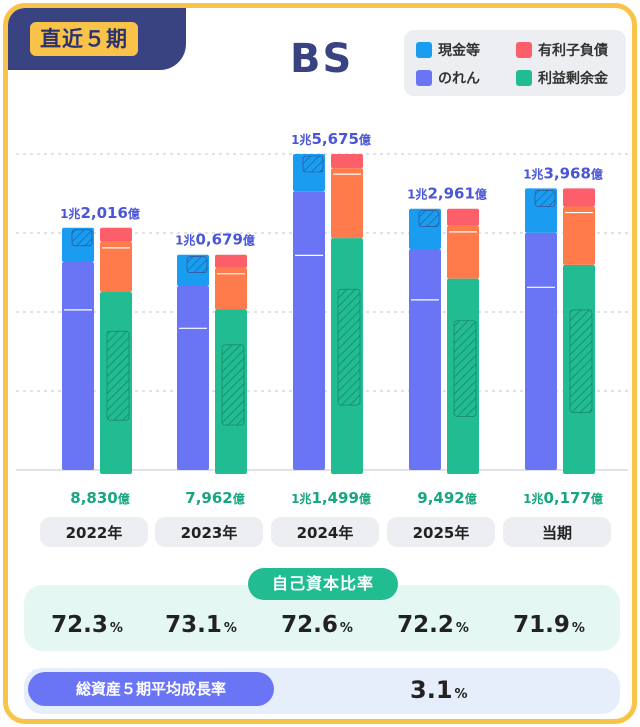 This screenshot has width=640, height=727. What do you see at coordinates (440, 498) in the screenshot?
I see `retained-number: 9,492` at bounding box center [440, 498].